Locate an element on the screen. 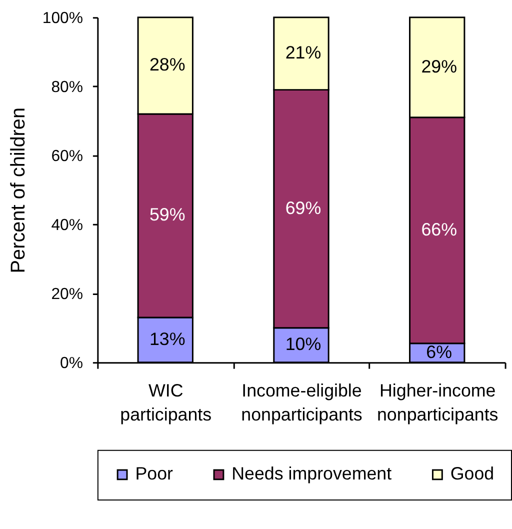  x-tick-label: WIC participants is located at coordinates (166, 402).